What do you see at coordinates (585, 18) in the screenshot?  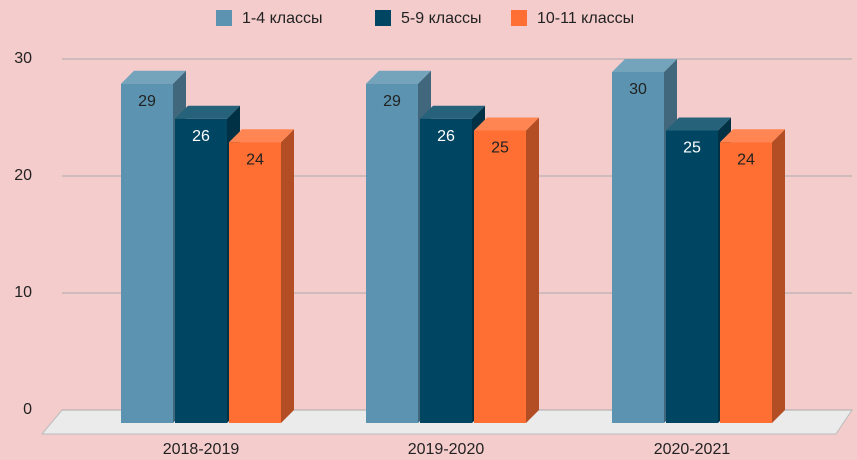 I see `legend-label: 10-11 классы` at bounding box center [585, 18].